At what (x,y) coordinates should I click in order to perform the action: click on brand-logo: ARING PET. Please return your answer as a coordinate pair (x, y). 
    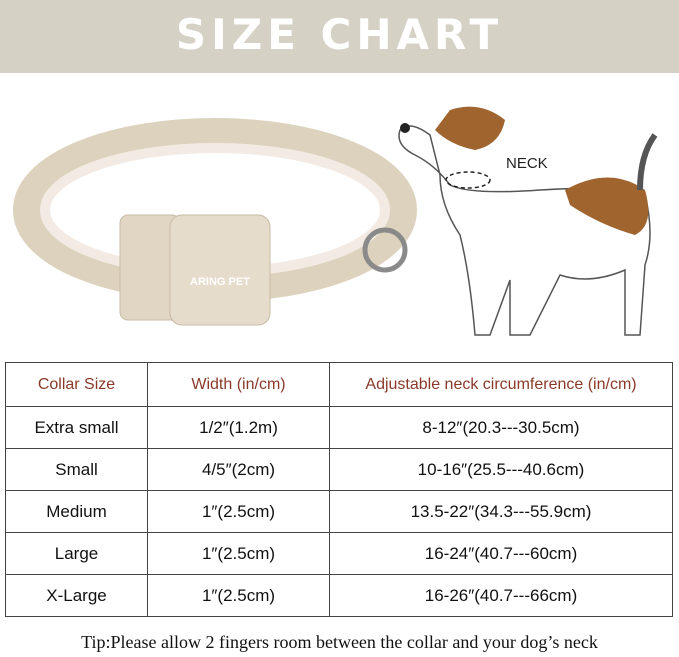
    Looking at the image, I should click on (220, 282).